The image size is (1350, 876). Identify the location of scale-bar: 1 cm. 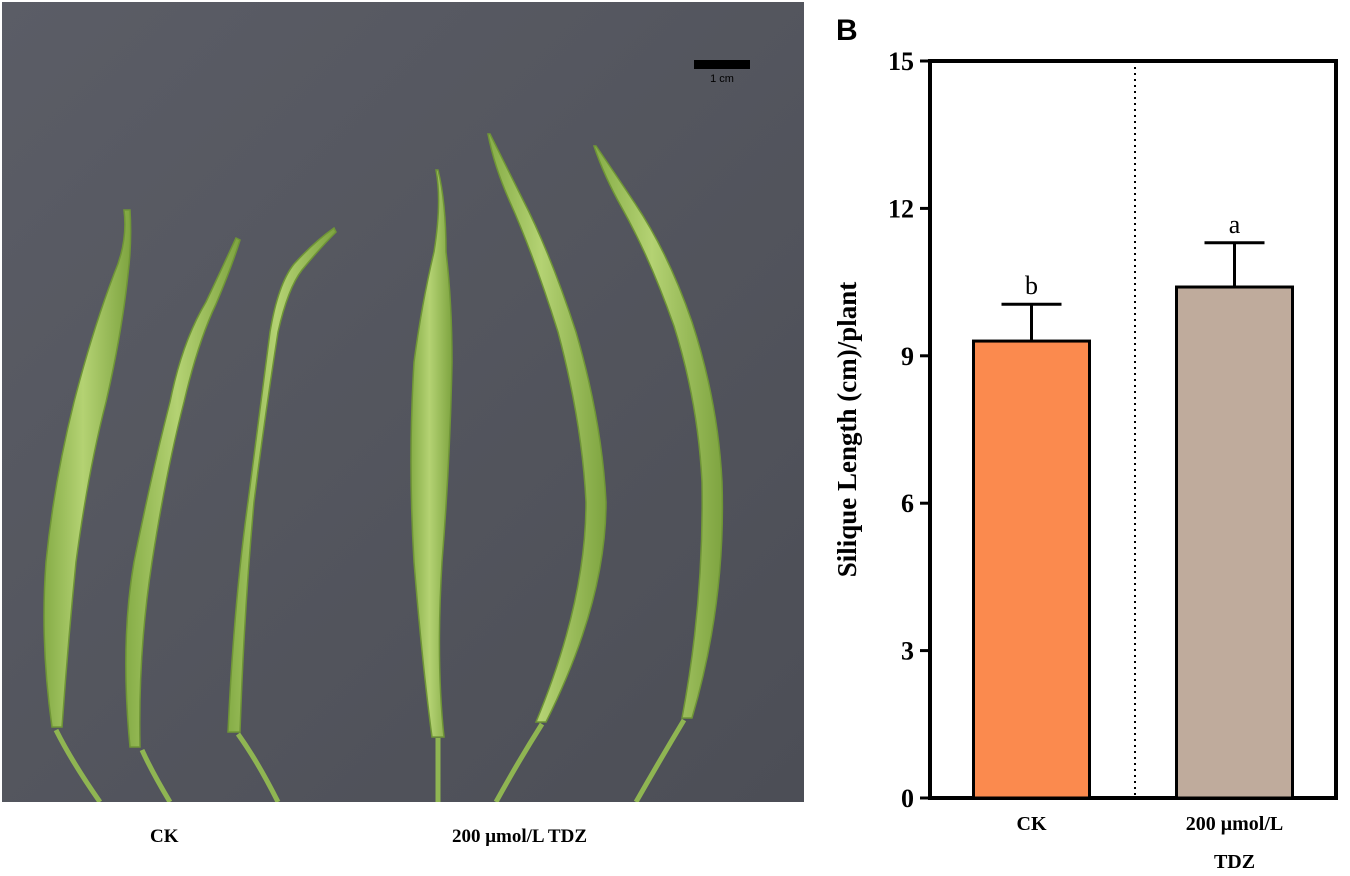
(722, 72).